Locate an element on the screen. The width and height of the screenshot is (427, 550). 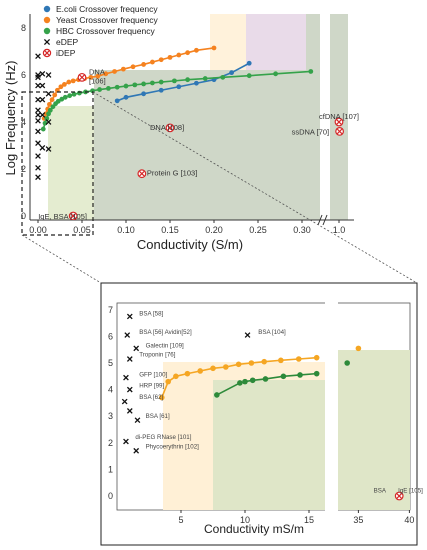
inset-annotation-6: BSA [62] is located at coordinates (151, 397).